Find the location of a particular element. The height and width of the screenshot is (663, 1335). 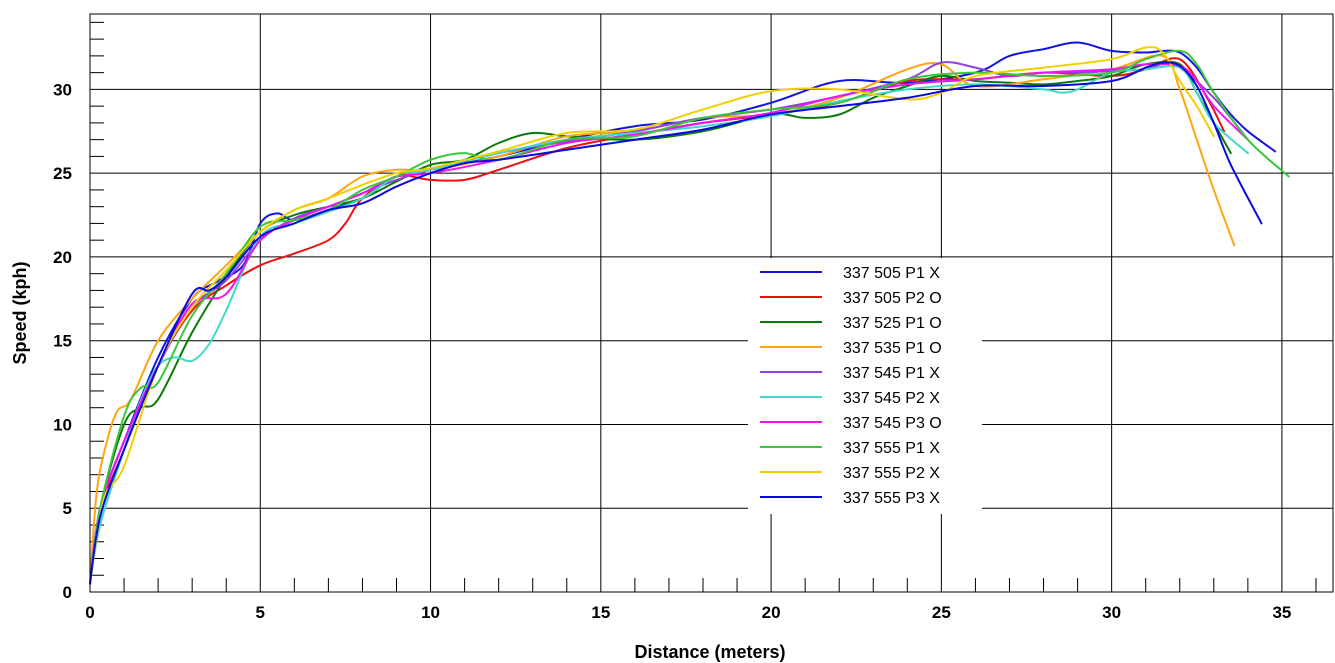

x-tick-label-6: 30 is located at coordinates (1111, 612).